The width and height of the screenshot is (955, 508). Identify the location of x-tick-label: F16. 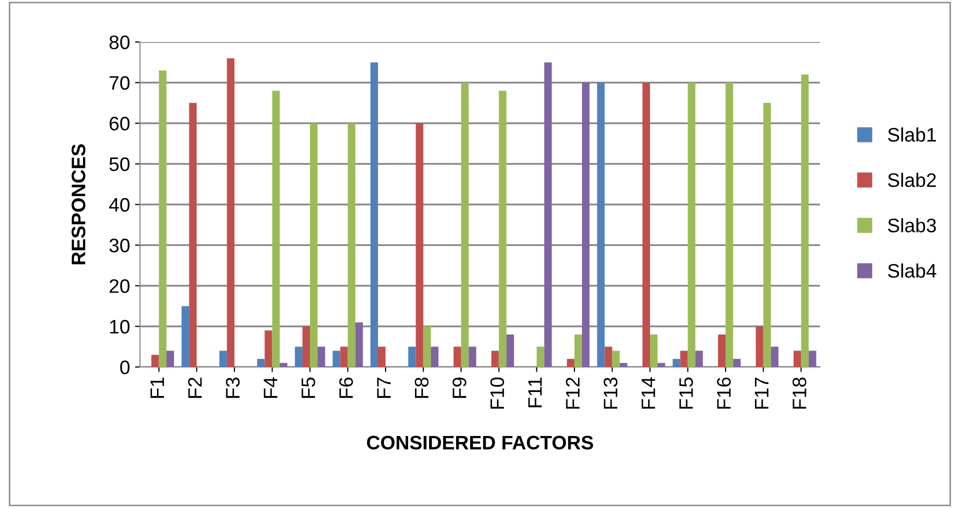
(724, 393).